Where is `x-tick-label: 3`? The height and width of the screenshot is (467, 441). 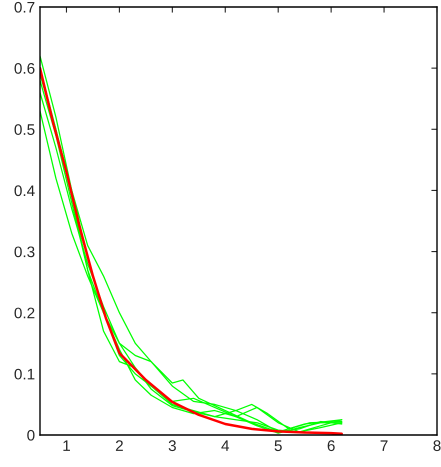 x-tick-label: 3 is located at coordinates (172, 446).